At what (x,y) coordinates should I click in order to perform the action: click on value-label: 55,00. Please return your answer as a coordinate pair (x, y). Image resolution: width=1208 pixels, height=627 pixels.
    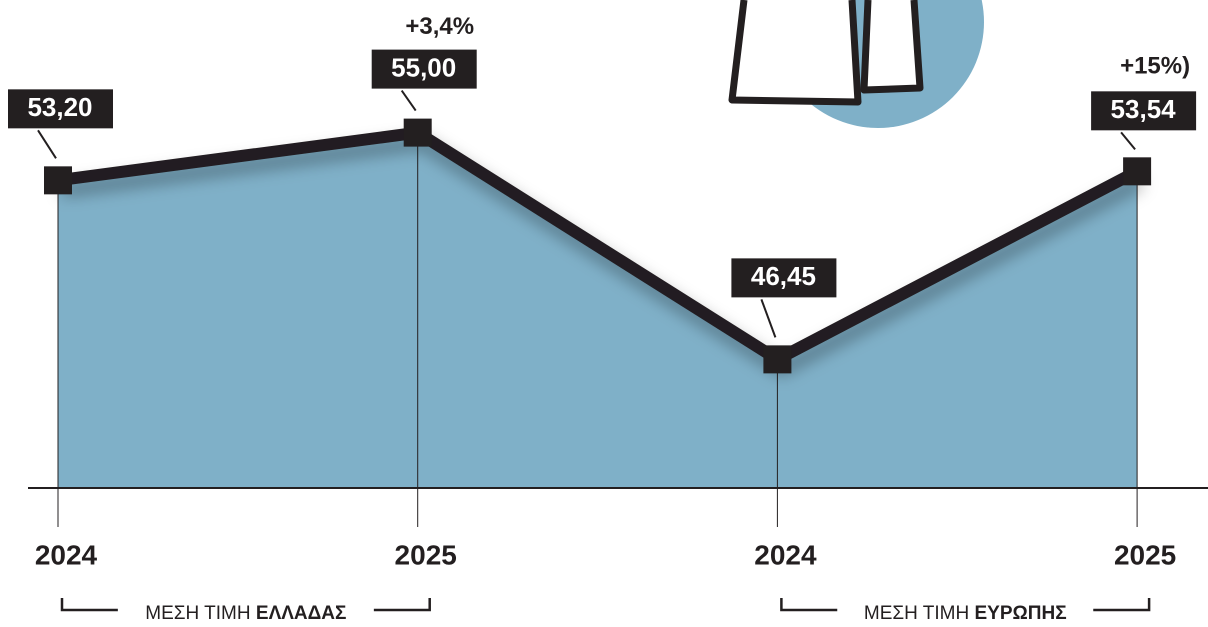
    Looking at the image, I should click on (423, 67).